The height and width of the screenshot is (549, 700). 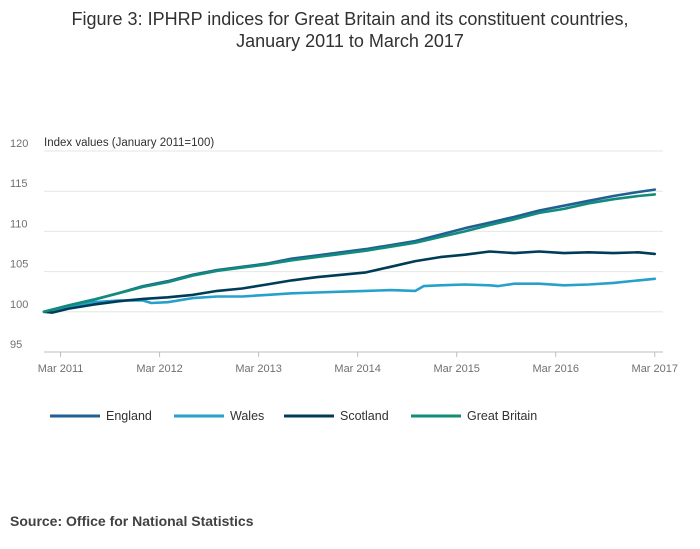 What do you see at coordinates (132, 521) in the screenshot?
I see `source-note: Source: Office for National Statistics` at bounding box center [132, 521].